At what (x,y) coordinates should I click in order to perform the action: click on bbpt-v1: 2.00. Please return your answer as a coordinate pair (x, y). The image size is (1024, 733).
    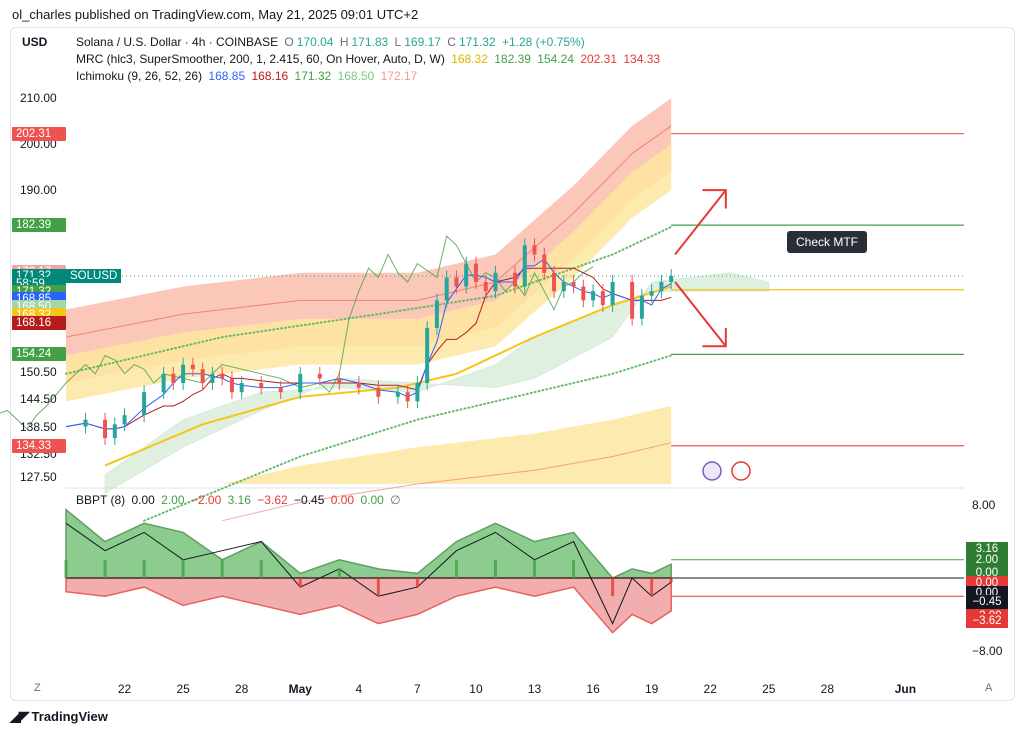
    Looking at the image, I should click on (173, 500).